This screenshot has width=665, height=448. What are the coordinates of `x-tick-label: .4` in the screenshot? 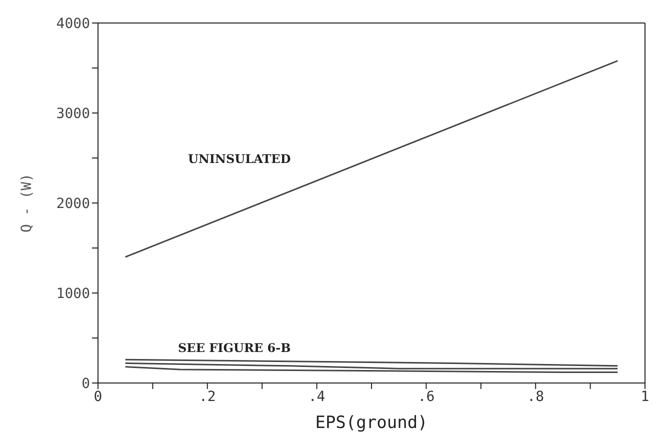 It's located at (317, 396).